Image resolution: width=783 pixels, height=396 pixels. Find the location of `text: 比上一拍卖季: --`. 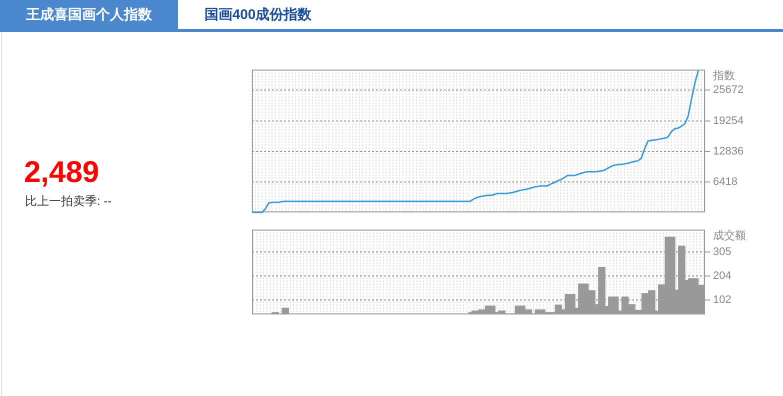

text: 比上一拍卖季: -- is located at coordinates (68, 201).